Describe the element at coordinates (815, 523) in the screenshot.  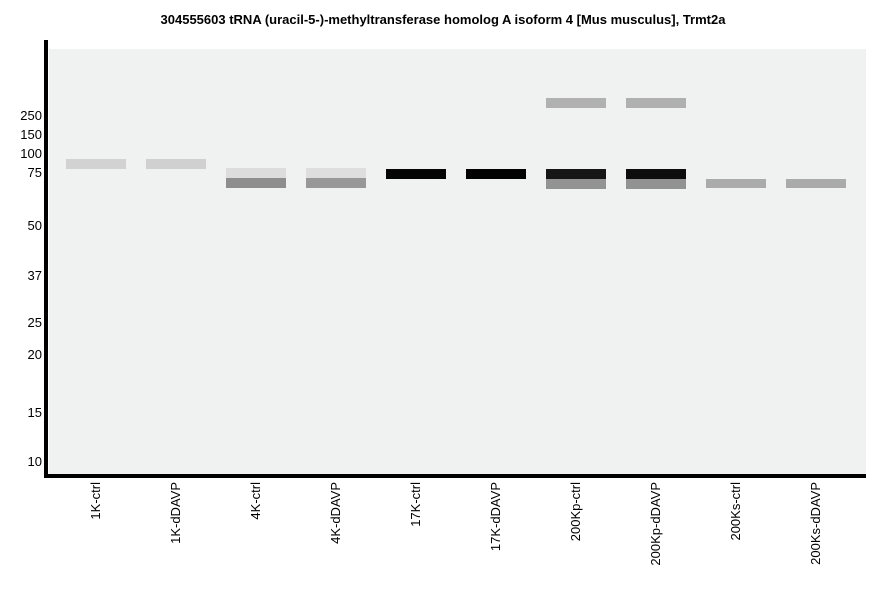
I see `x-lane-label: 200Ks-dDAVP` at that location.